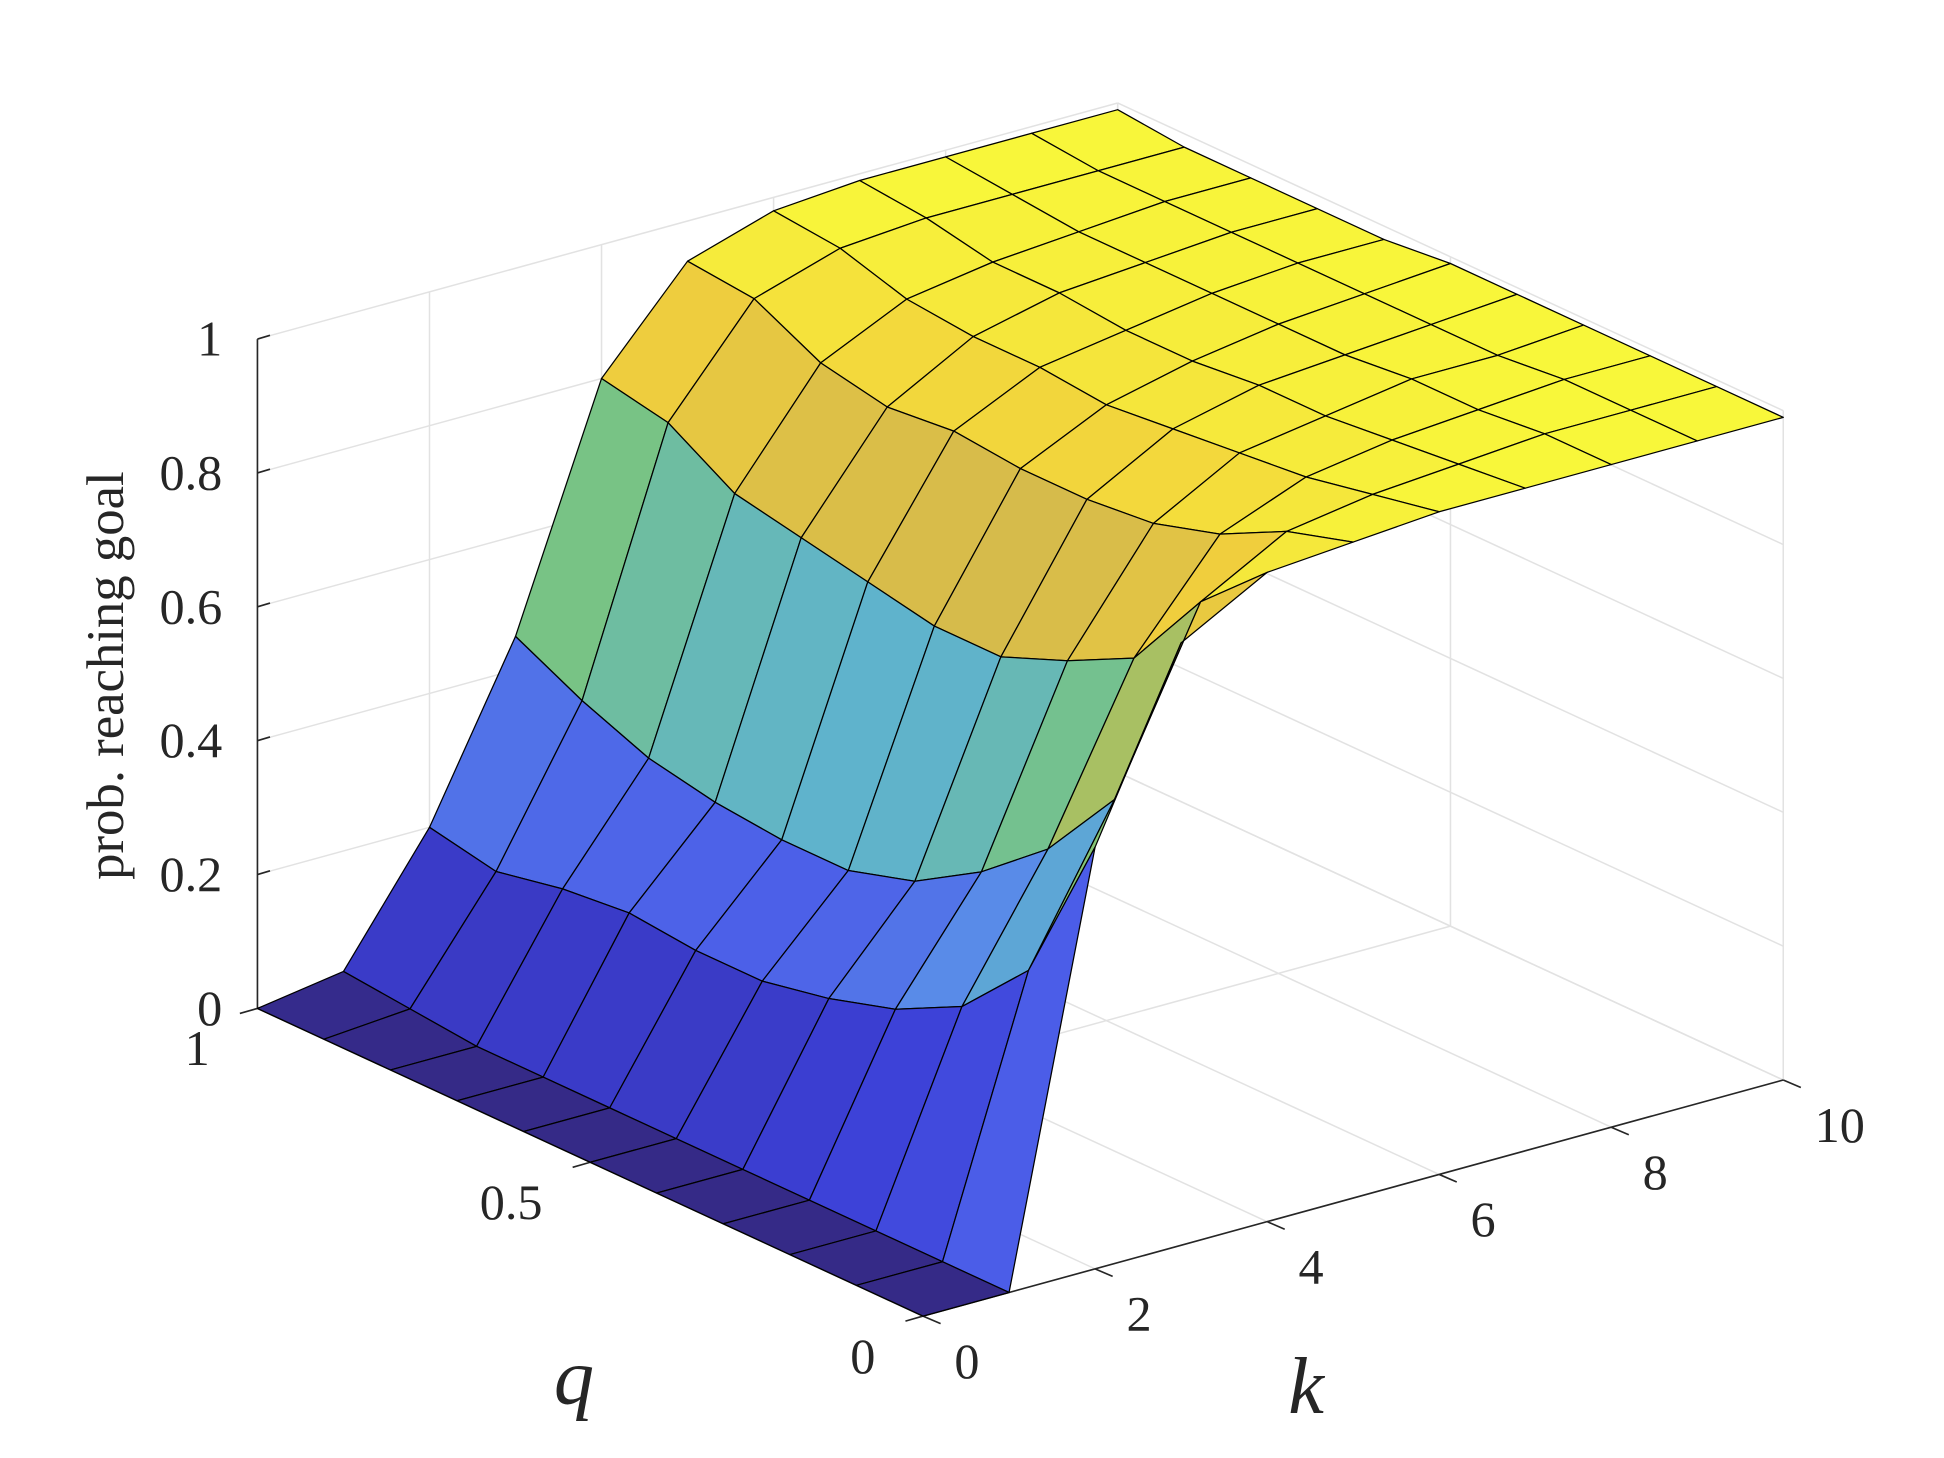 The height and width of the screenshot is (1458, 1944). What do you see at coordinates (574, 1377) in the screenshot?
I see `y-axis-label: q` at bounding box center [574, 1377].